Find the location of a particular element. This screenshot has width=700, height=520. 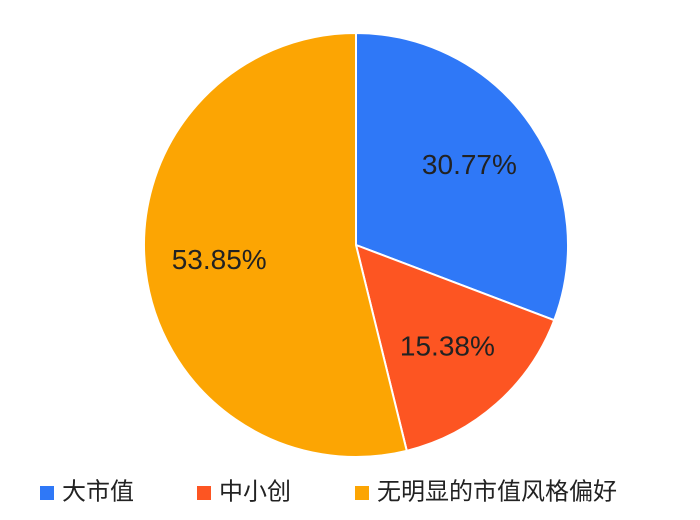

data-label: 30.77% is located at coordinates (469, 164).